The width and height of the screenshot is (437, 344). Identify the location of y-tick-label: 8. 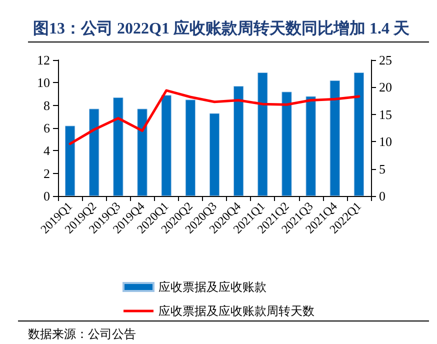
(47, 105).